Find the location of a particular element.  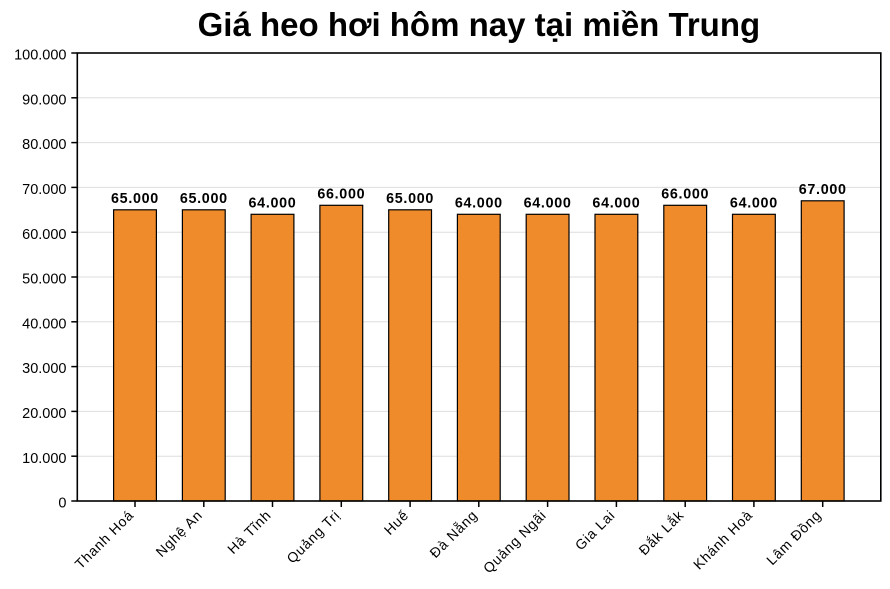

svg-text: 100.000 is located at coordinates (40, 56).